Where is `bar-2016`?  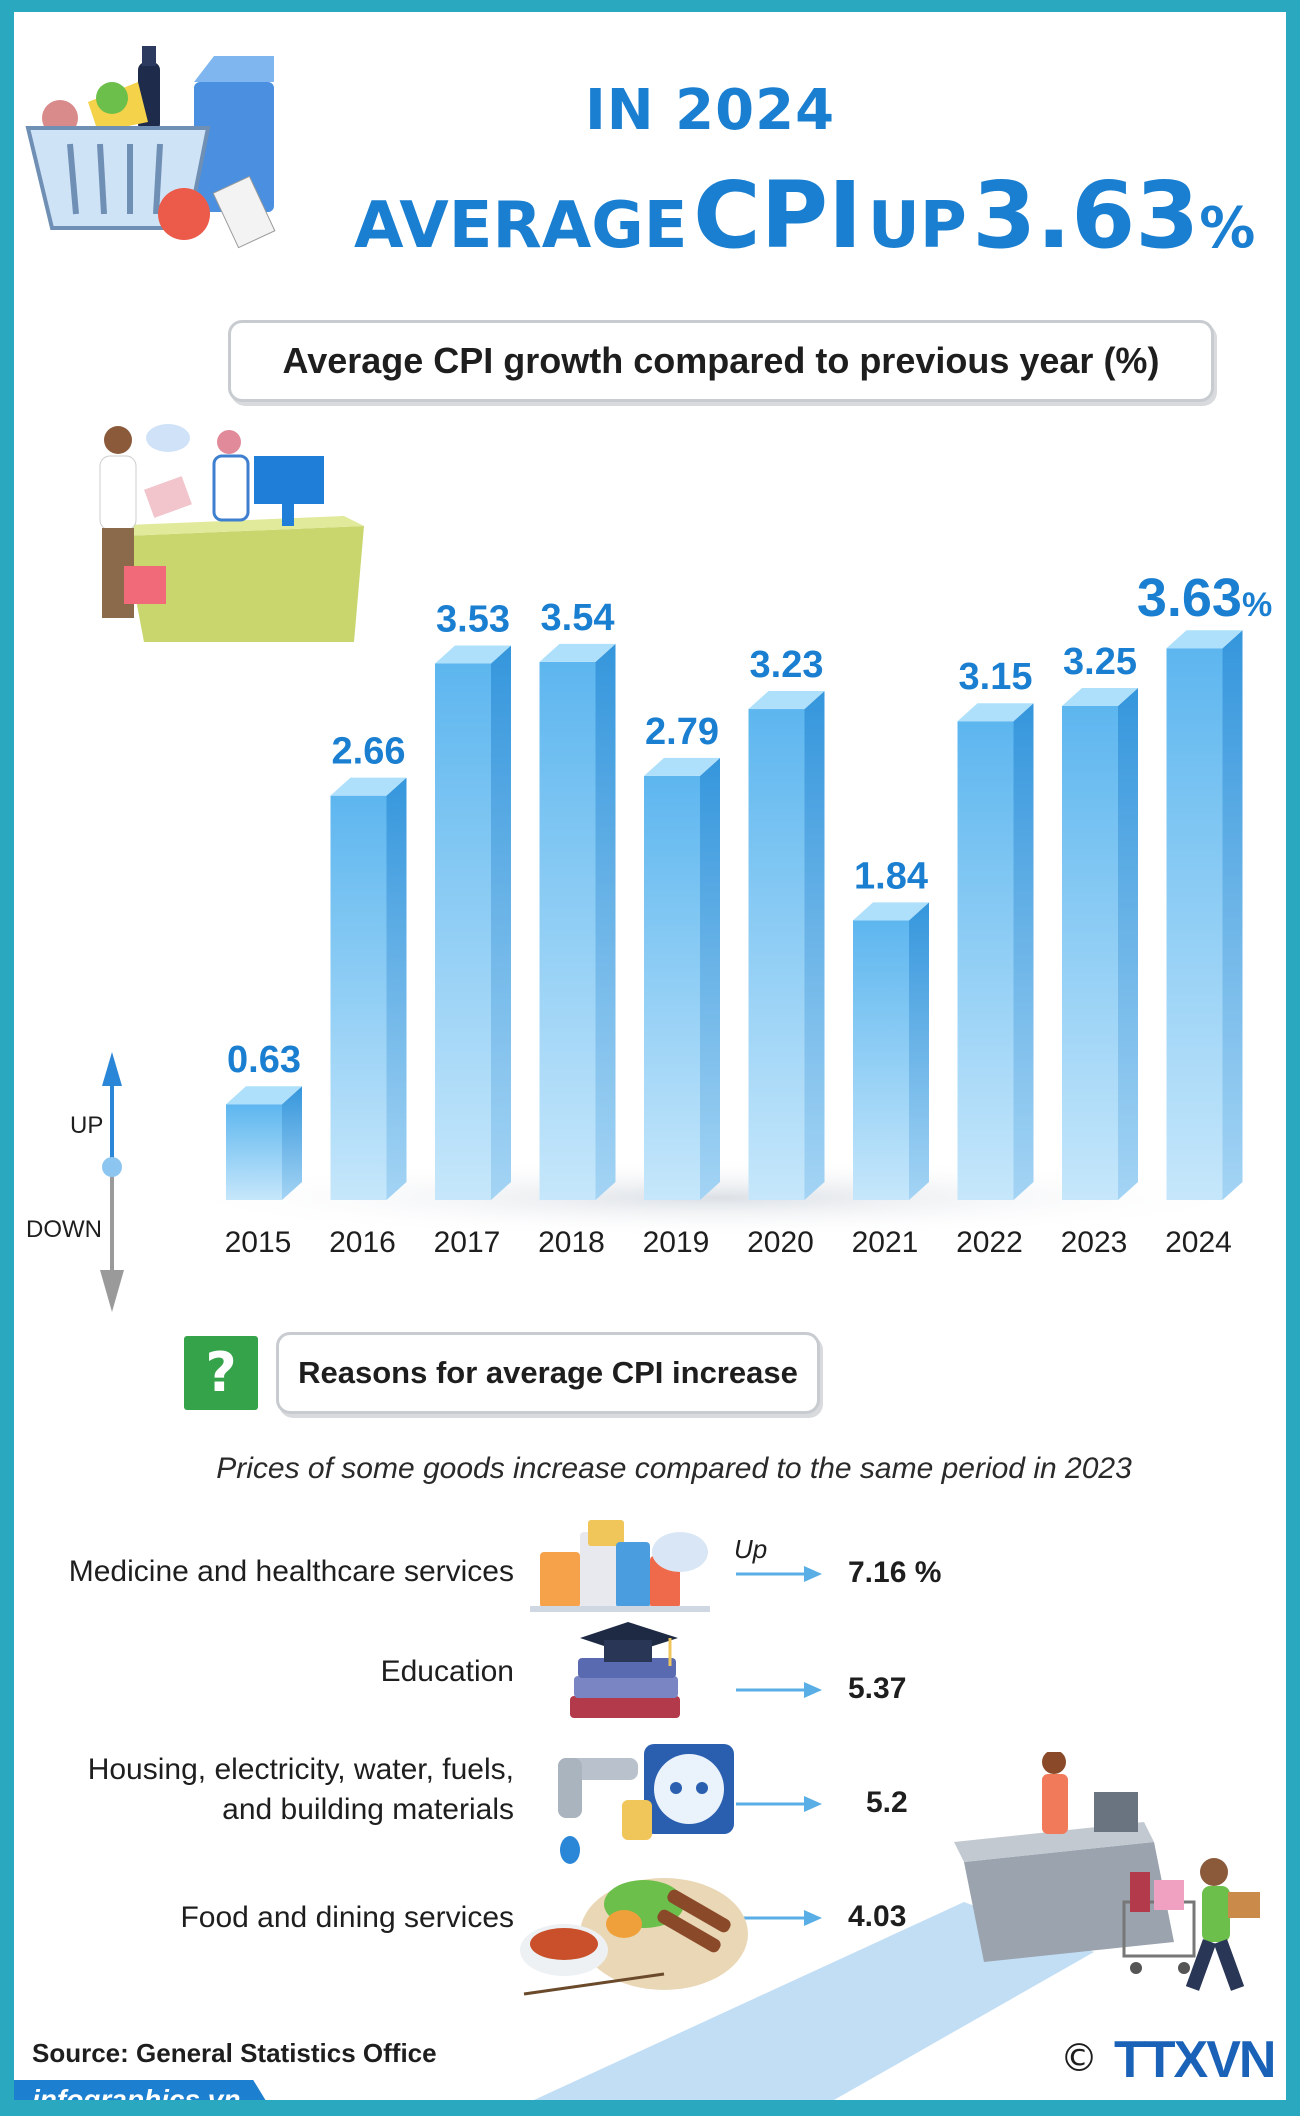
bar-2016 is located at coordinates (368, 988).